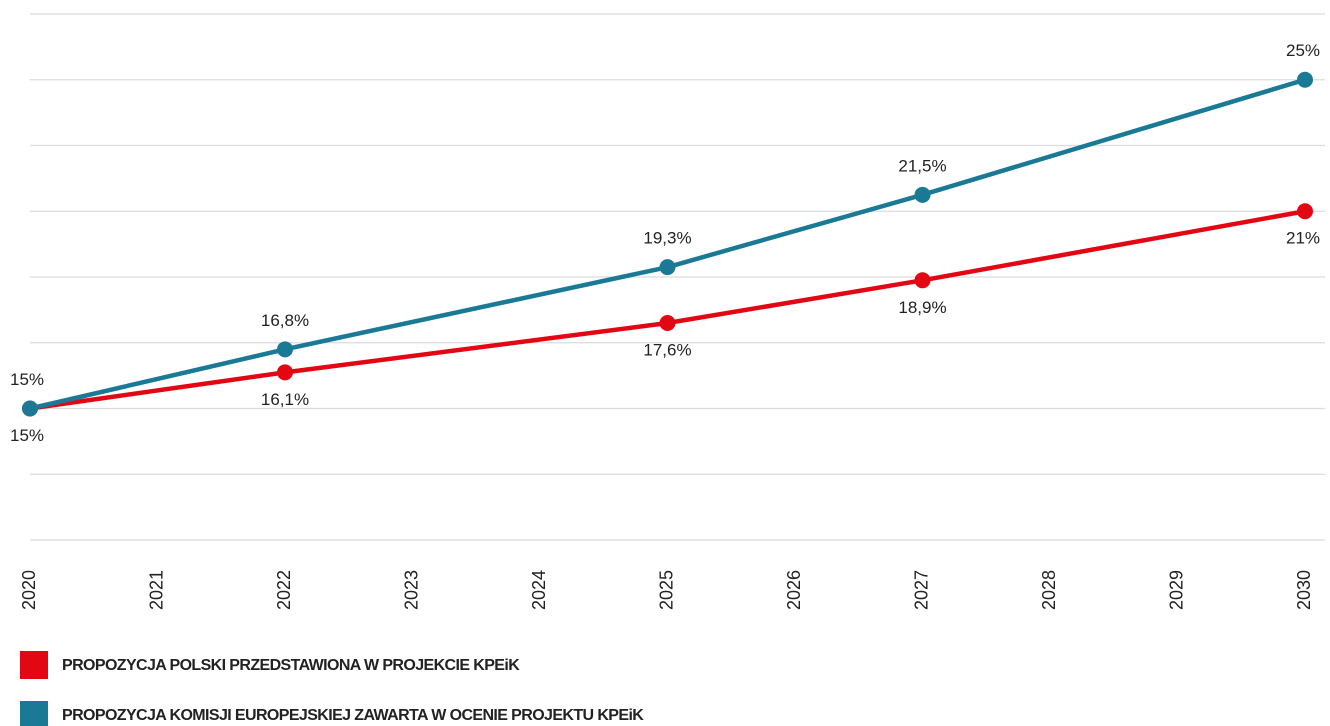 The image size is (1330, 726). I want to click on x-tick-label: 2021, so click(156, 590).